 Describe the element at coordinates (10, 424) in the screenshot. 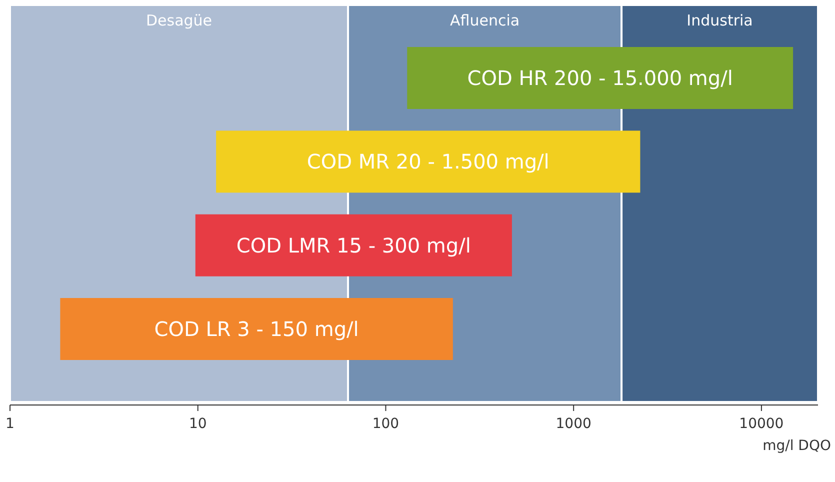

I see `x-tick-label: 1` at that location.